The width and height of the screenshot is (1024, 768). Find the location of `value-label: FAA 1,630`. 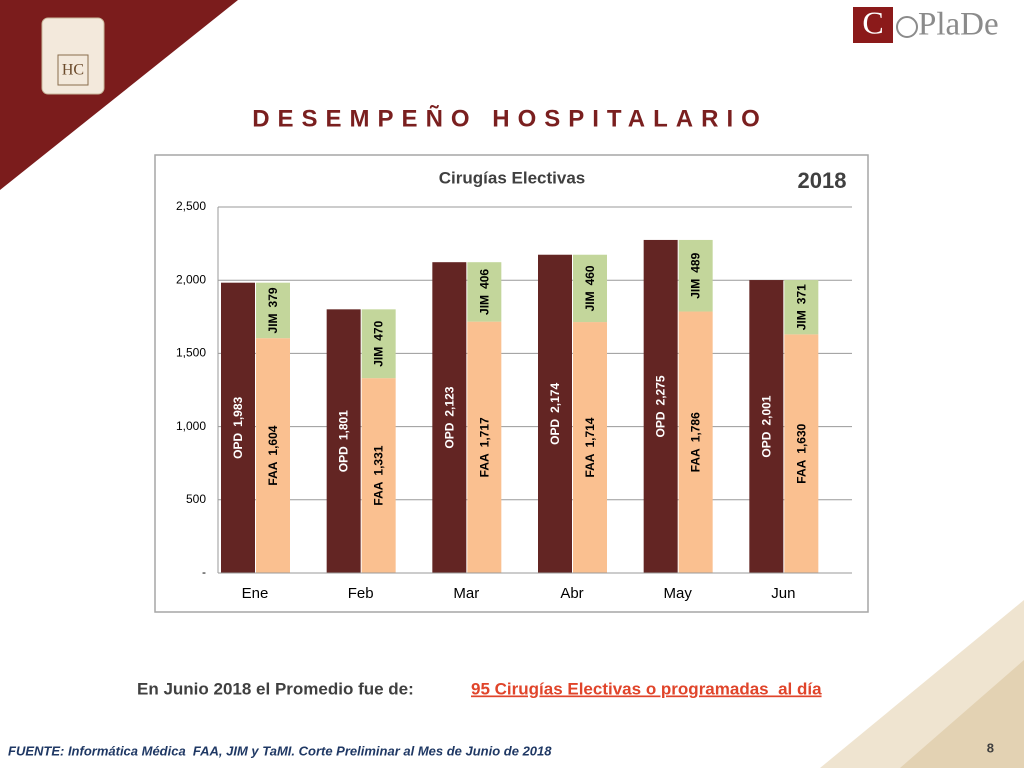

value-label: FAA 1,630 is located at coordinates (802, 453).